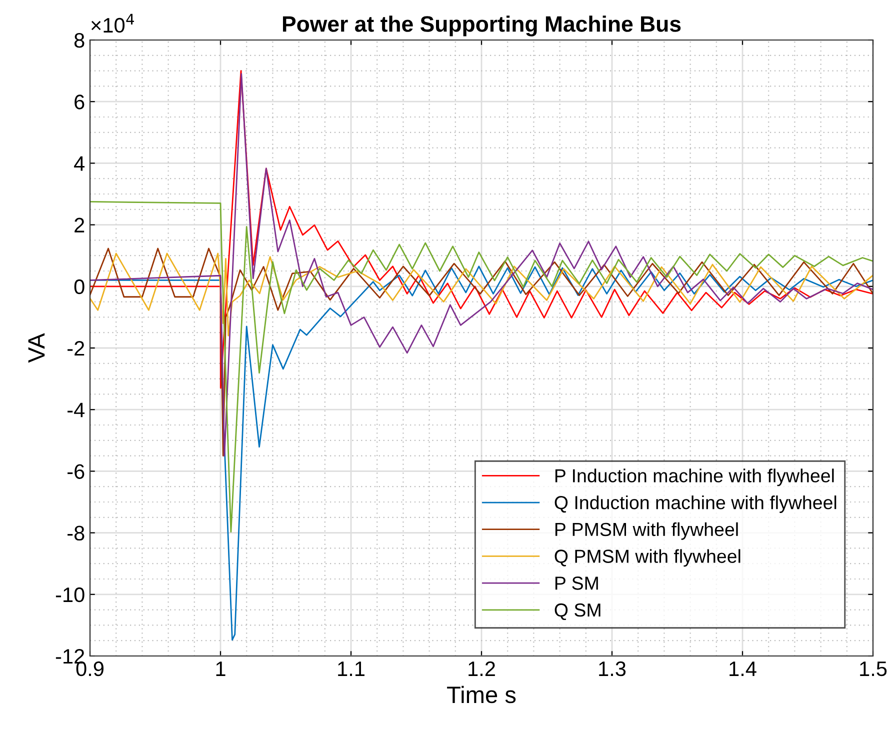 The height and width of the screenshot is (730, 891). Describe the element at coordinates (694, 477) in the screenshot. I see `legend-label: P Induction machine with flywheel` at that location.